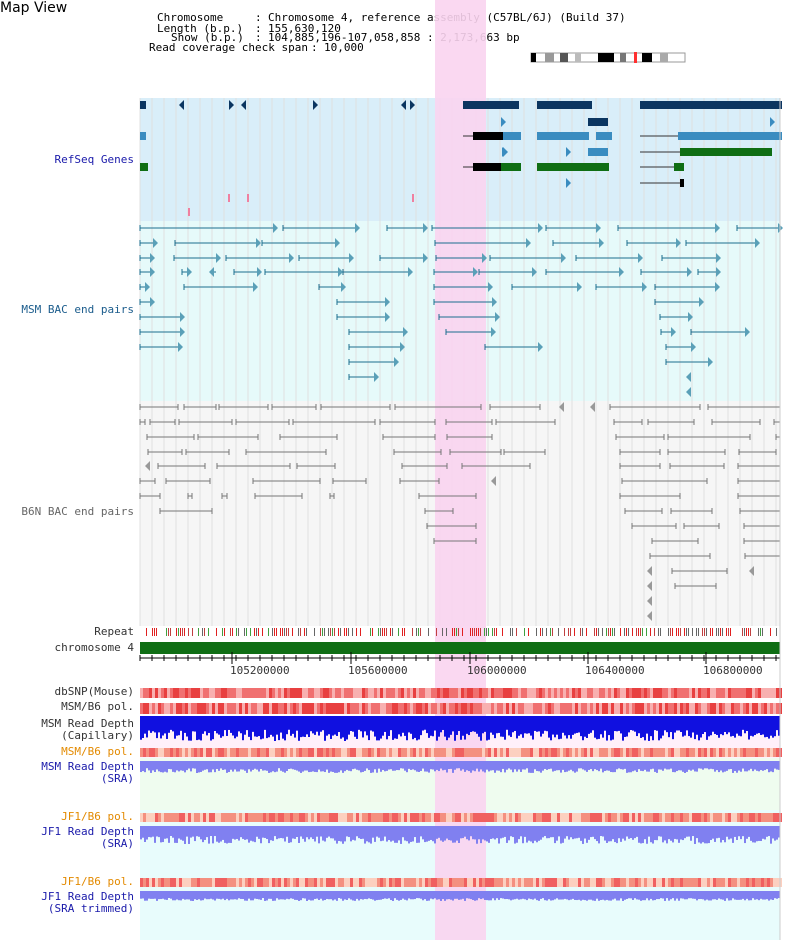  What do you see at coordinates (87, 766) in the screenshot?
I see `track-label-msm-depth-sra: MSM Read Depth` at bounding box center [87, 766].